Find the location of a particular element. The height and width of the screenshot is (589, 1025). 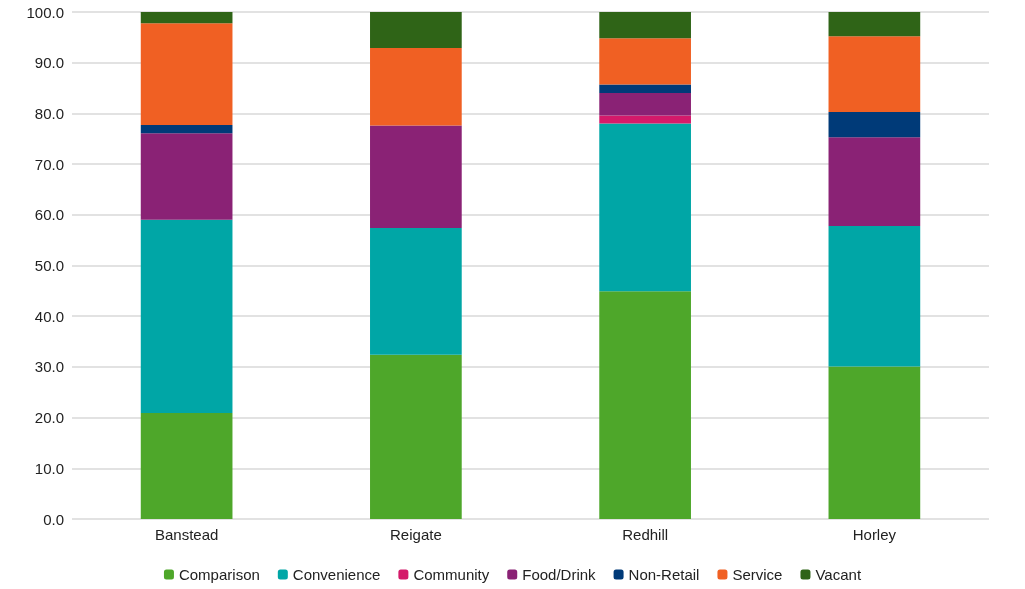

legend-label: Vacant is located at coordinates (838, 574).